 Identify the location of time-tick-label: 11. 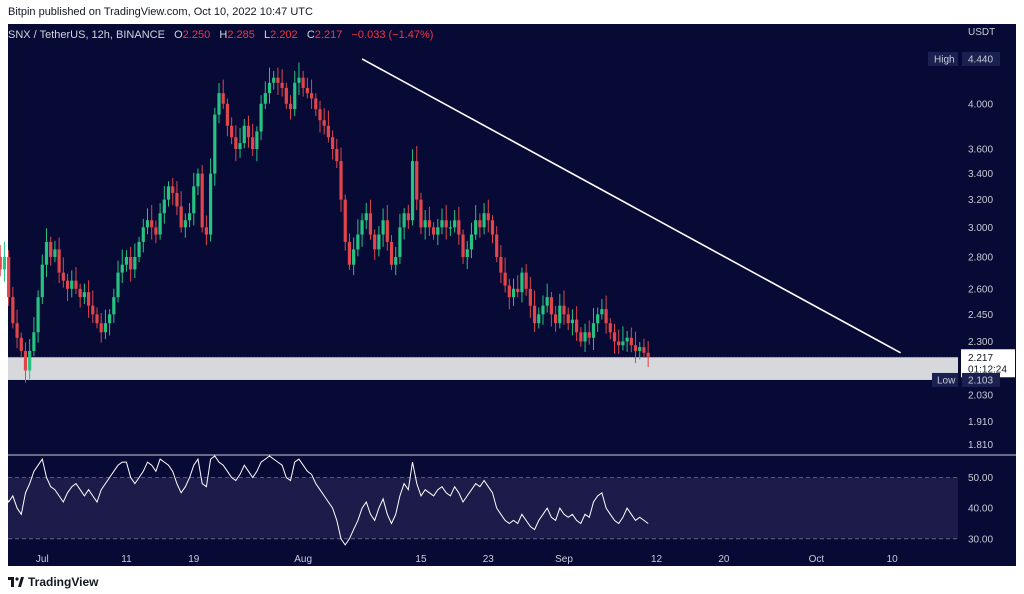
(126, 559).